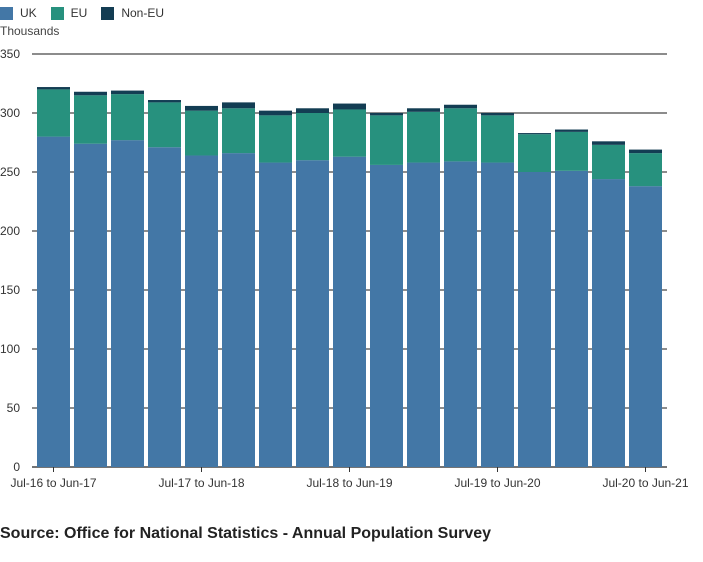 The image size is (703, 562). I want to click on y-tick-label-200: 200, so click(10, 231).